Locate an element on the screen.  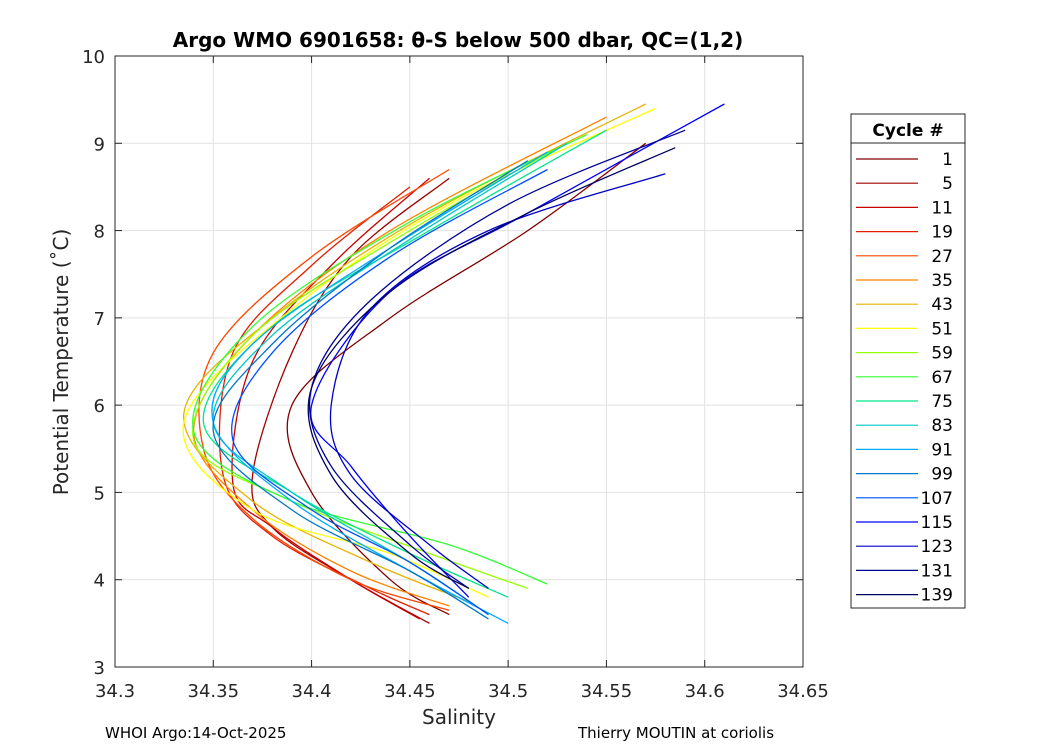
x-tick-label: 34.6 is located at coordinates (705, 691).